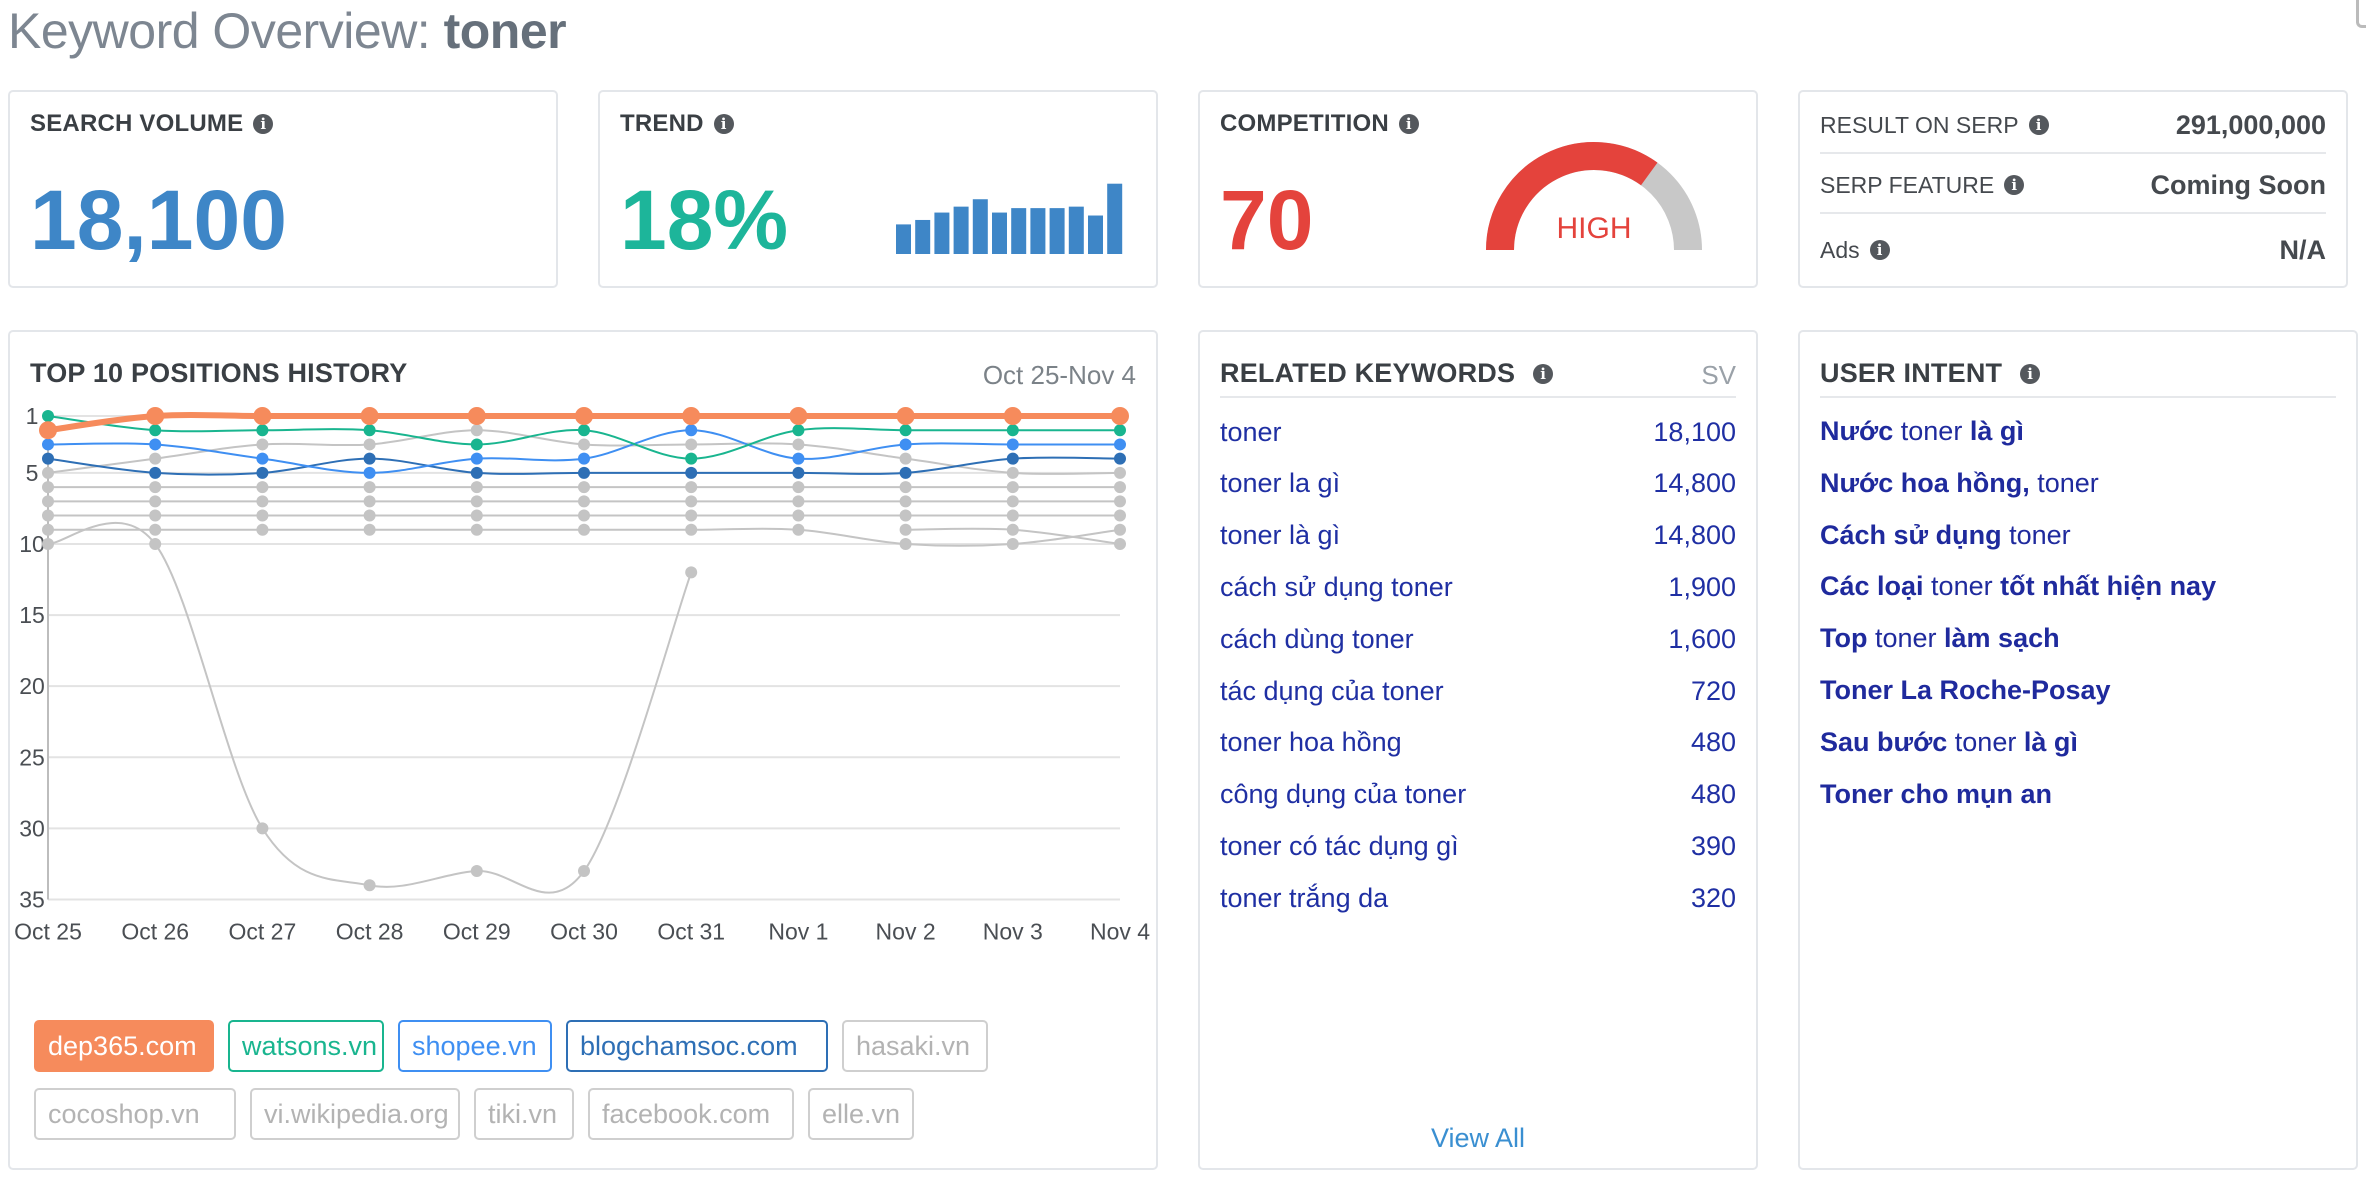 The width and height of the screenshot is (2366, 1182). Describe the element at coordinates (1940, 638) in the screenshot. I see `intent-item: Top toner làm sạch` at that location.